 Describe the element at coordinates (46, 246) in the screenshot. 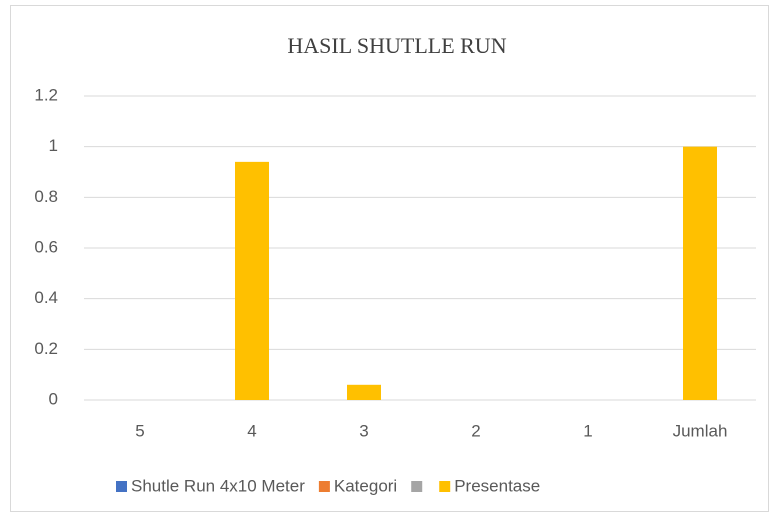

I see `y-tick-label: 0.6` at that location.